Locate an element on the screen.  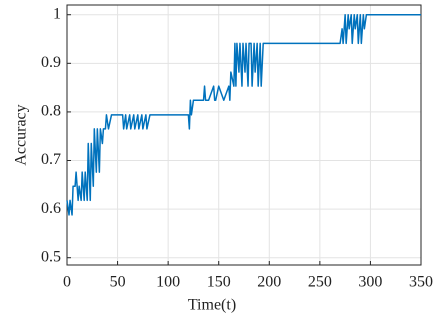
y-tick-label: 0.5 is located at coordinates (51, 256).